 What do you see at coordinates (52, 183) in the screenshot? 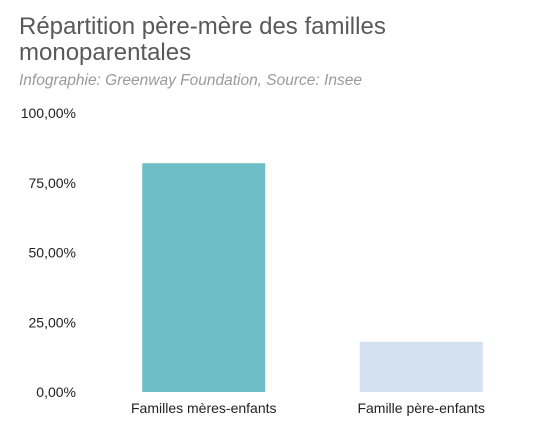
I see `y-tick-label: 75,00%` at bounding box center [52, 183].